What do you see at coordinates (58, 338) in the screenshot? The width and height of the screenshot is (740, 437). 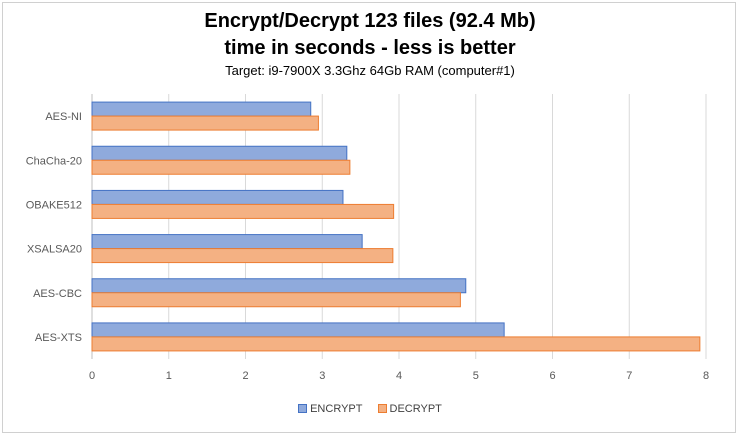 I see `category-label: AES-XTS` at bounding box center [58, 338].